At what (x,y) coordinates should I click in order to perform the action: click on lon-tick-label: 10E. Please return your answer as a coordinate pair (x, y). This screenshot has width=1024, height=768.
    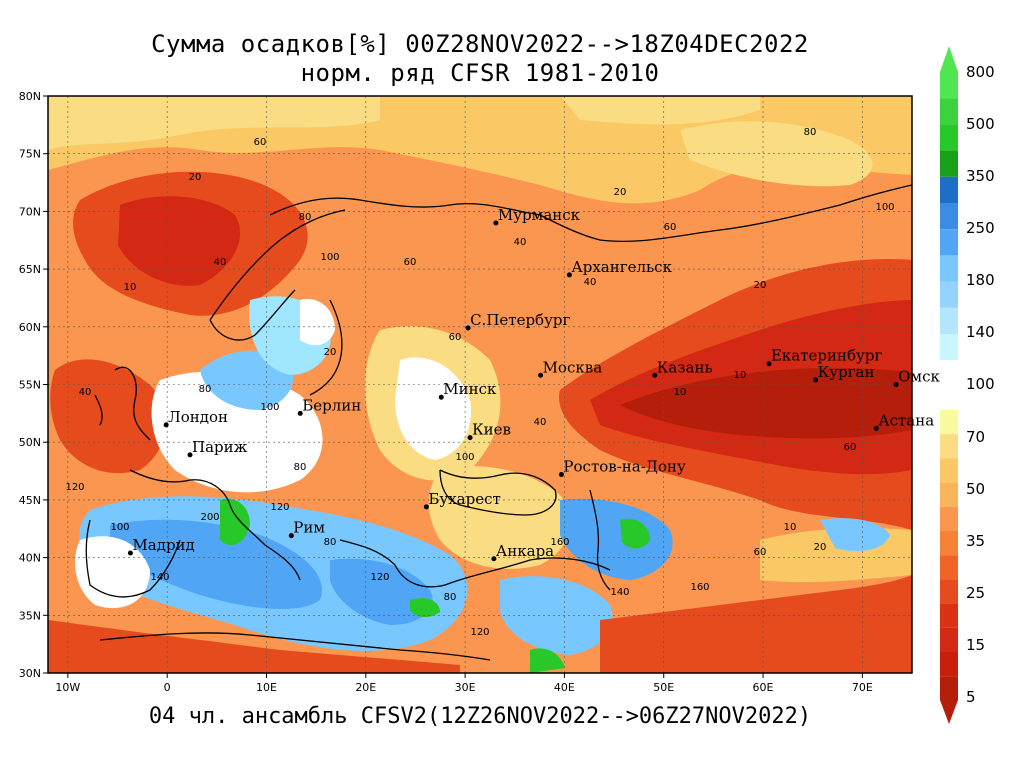
    Looking at the image, I should click on (266, 687).